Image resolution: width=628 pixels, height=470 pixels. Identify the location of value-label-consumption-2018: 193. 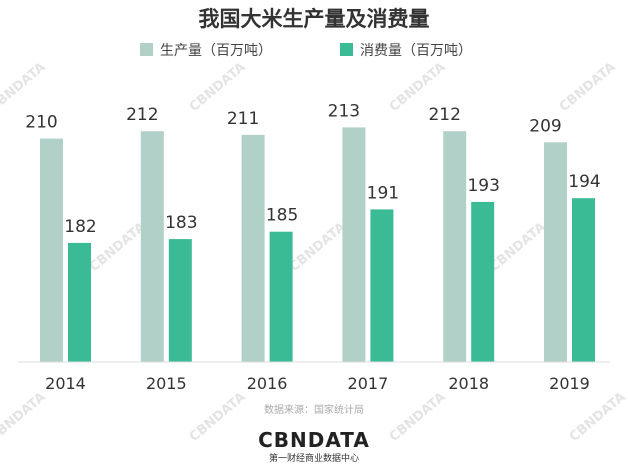
(483, 186).